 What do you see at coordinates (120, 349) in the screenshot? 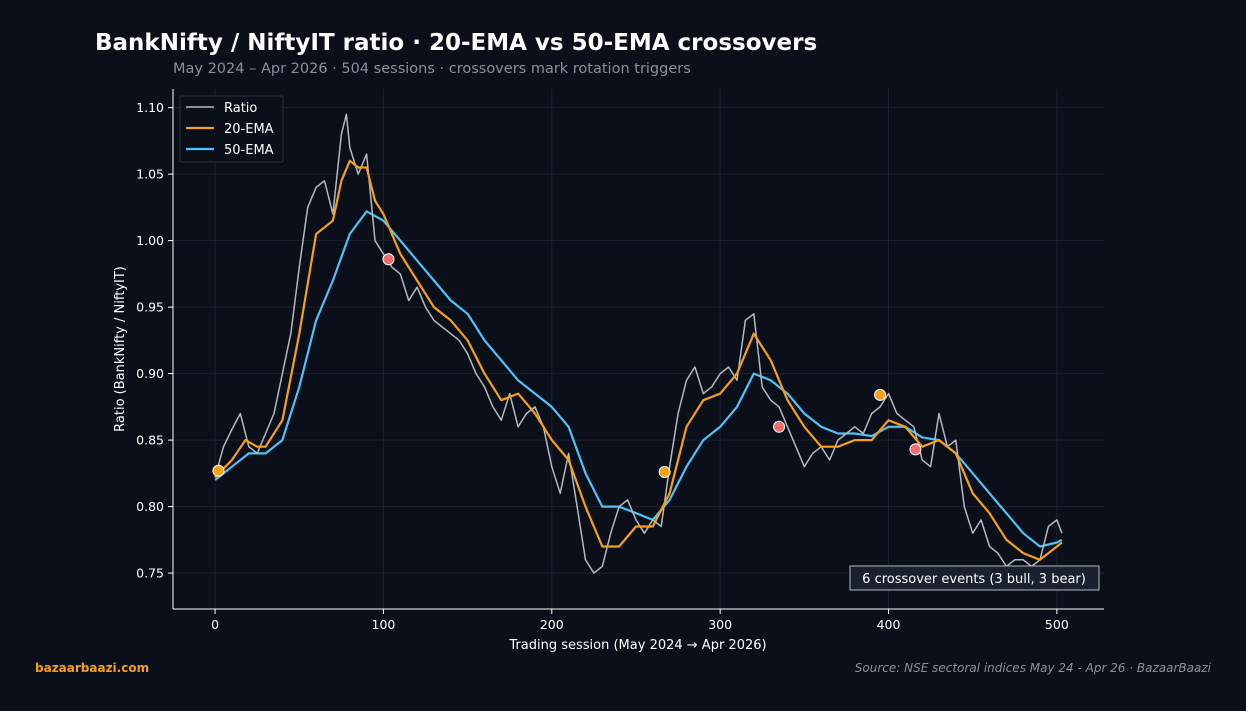
I see `y-axis-label: Ratio (BankNifty / NiftyIT)` at bounding box center [120, 349].